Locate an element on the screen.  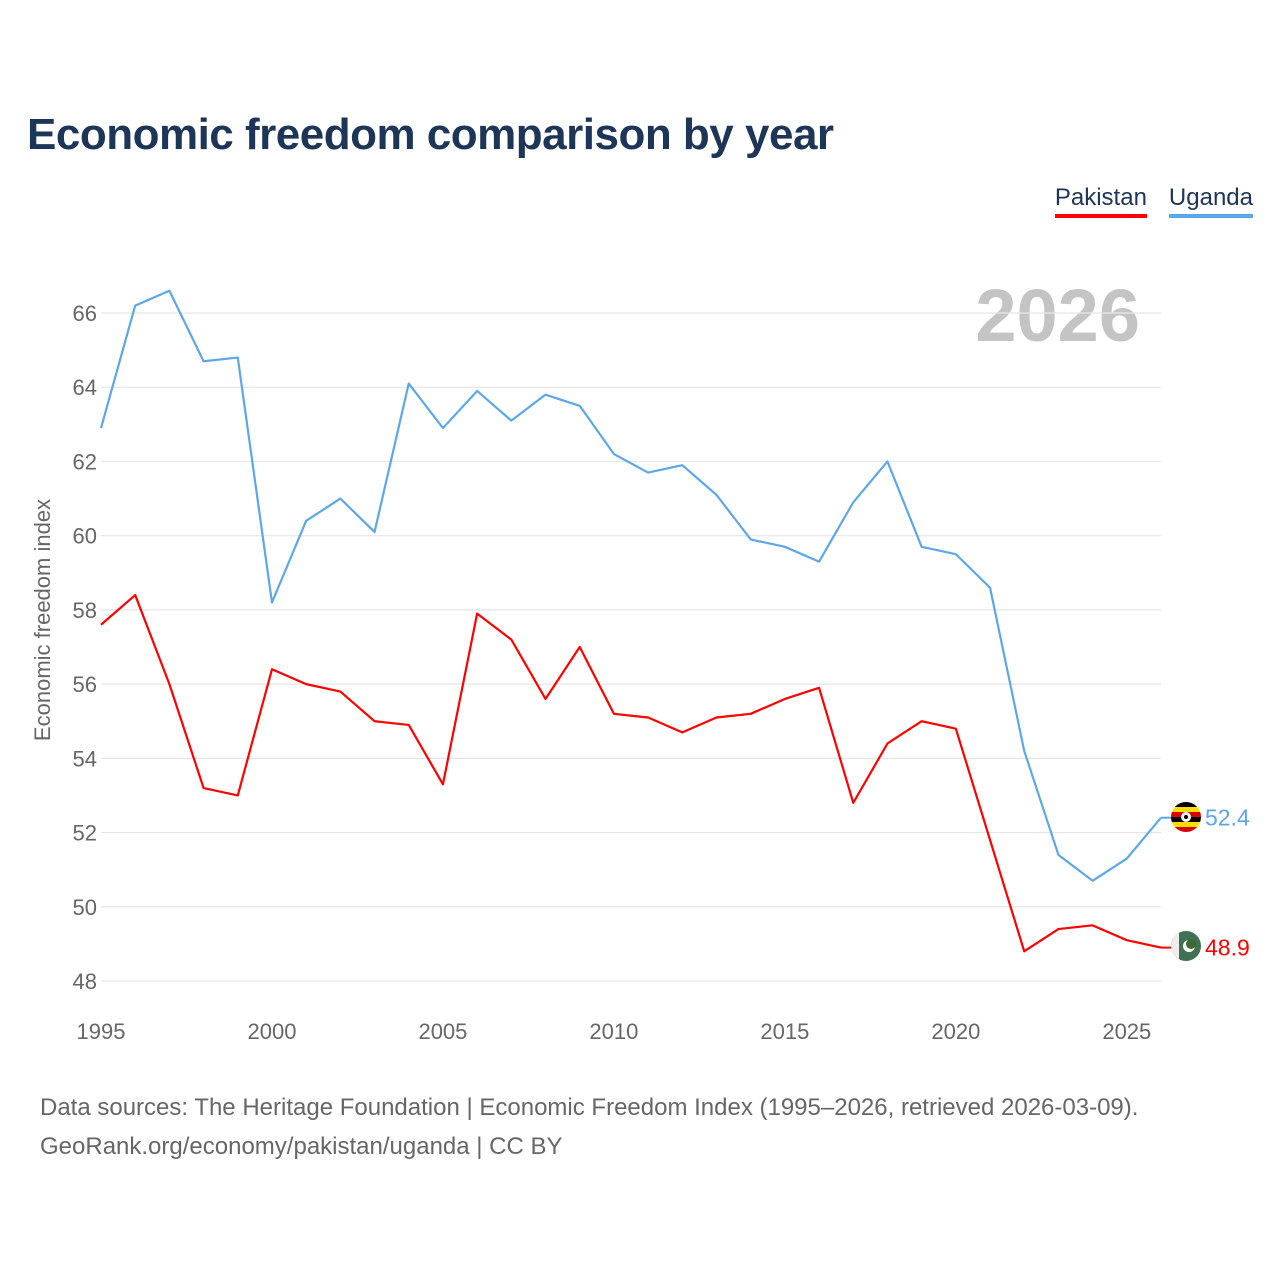
y-tick-label: 56 is located at coordinates (85, 684).